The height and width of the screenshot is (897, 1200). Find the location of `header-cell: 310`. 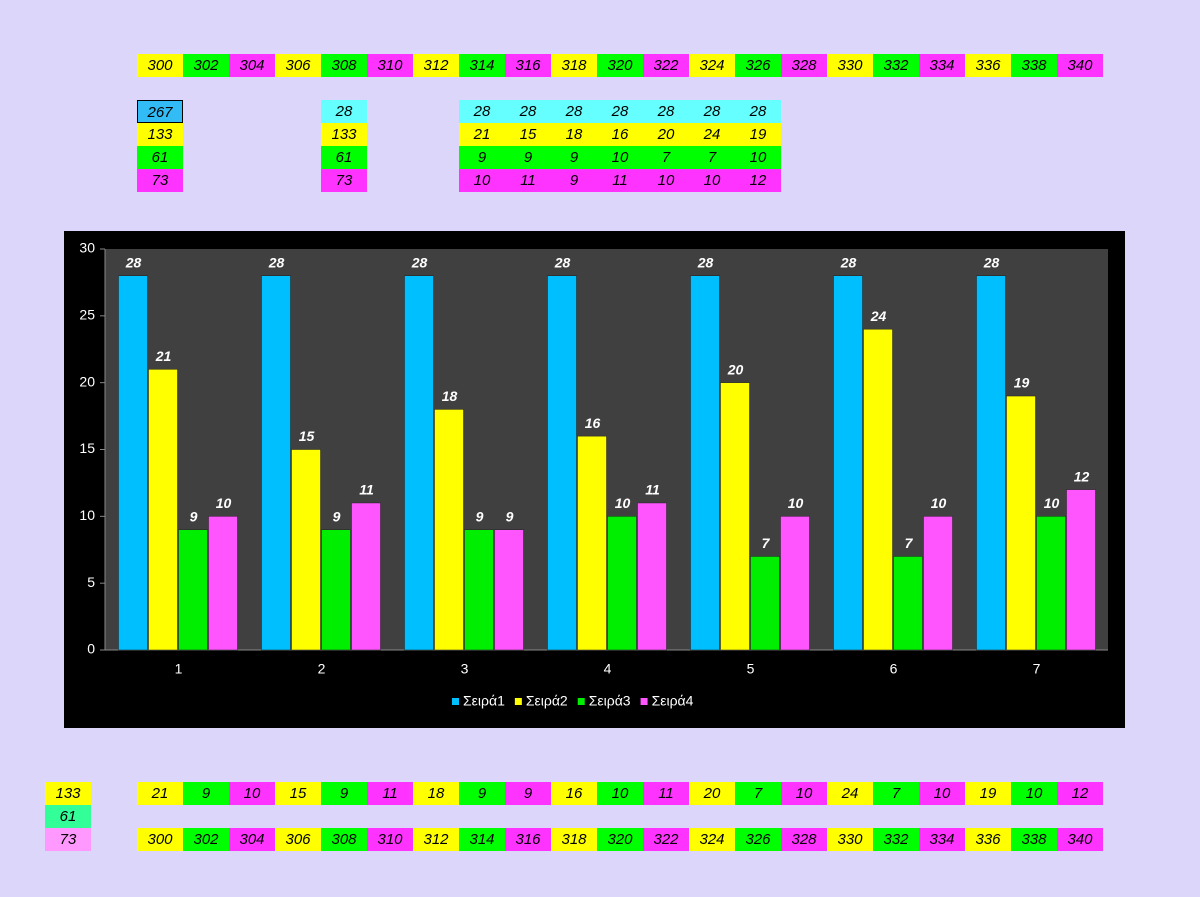

header-cell: 310 is located at coordinates (390, 839).